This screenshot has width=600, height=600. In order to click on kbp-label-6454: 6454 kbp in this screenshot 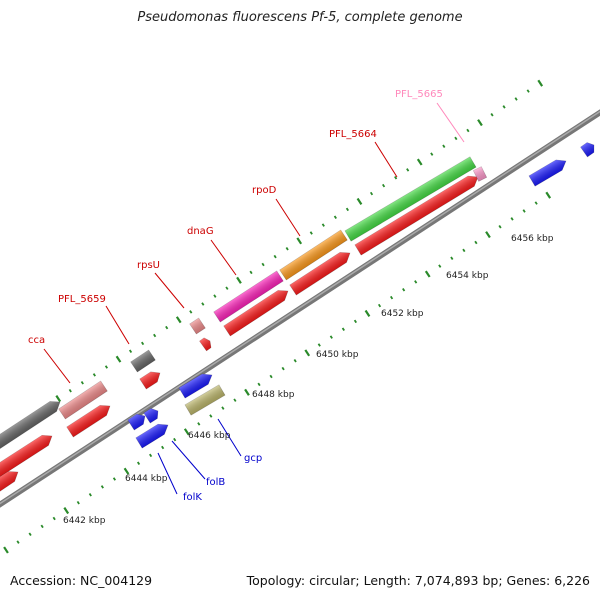, I will do `click(467, 276)`.